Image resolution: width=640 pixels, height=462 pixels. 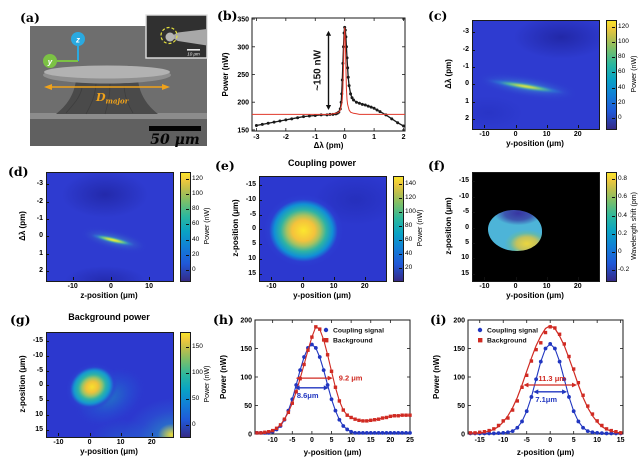 I want to click on range-label: ~150 nW, so click(x=318, y=69).